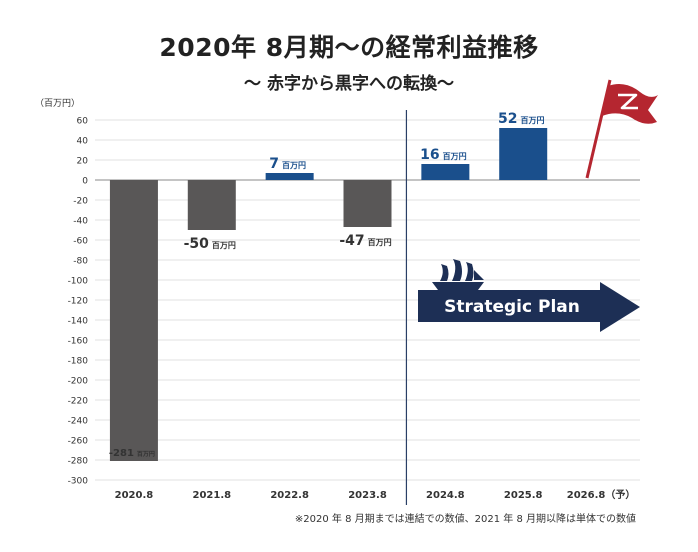  Describe the element at coordinates (365, 241) in the screenshot. I see `data-label: -47 百万円` at that location.